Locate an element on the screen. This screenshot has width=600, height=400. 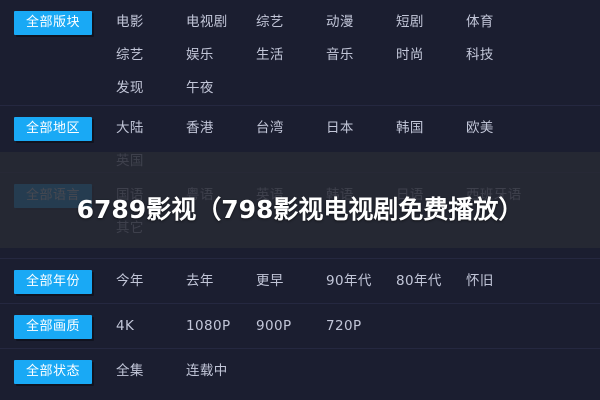
filter-option-mainland: 大陆 is located at coordinates (130, 128).